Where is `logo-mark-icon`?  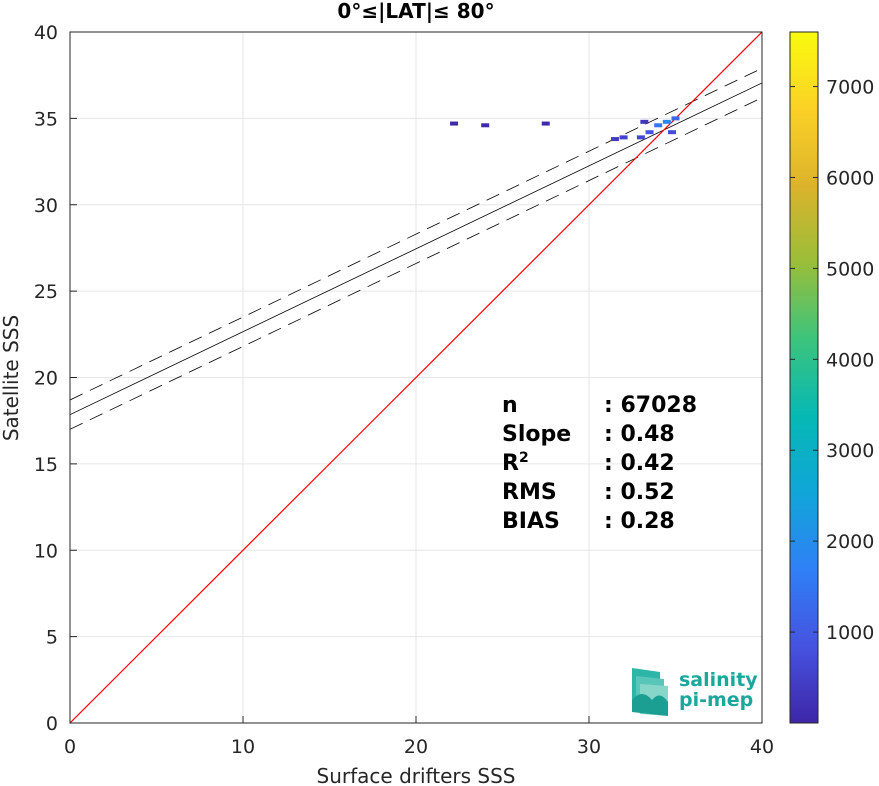 logo-mark-icon is located at coordinates (650, 692).